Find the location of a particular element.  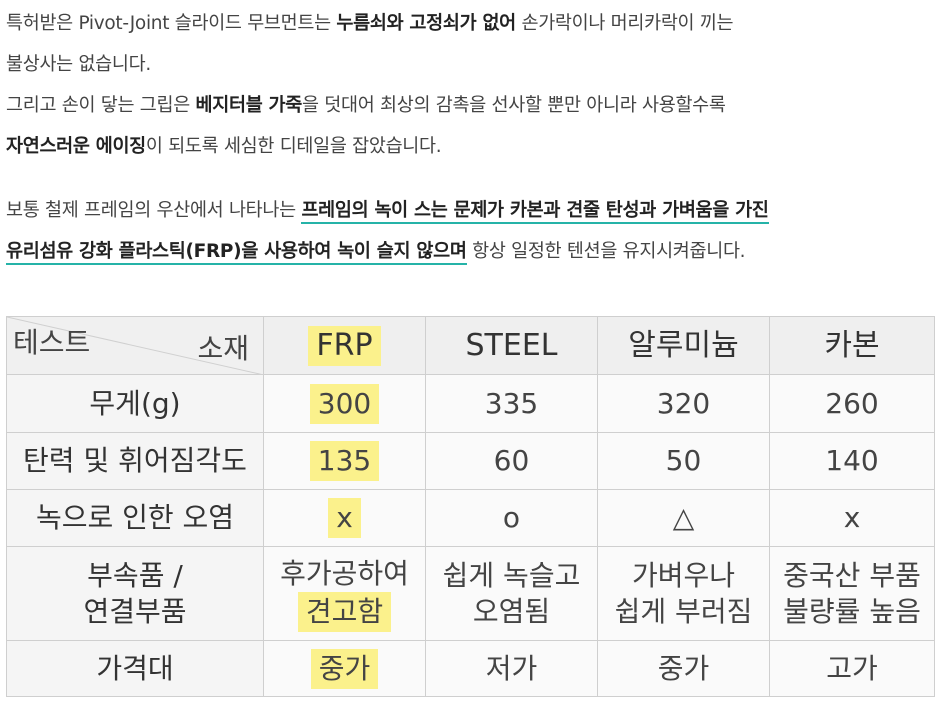

cell-text: 오염됨 is located at coordinates (511, 611).